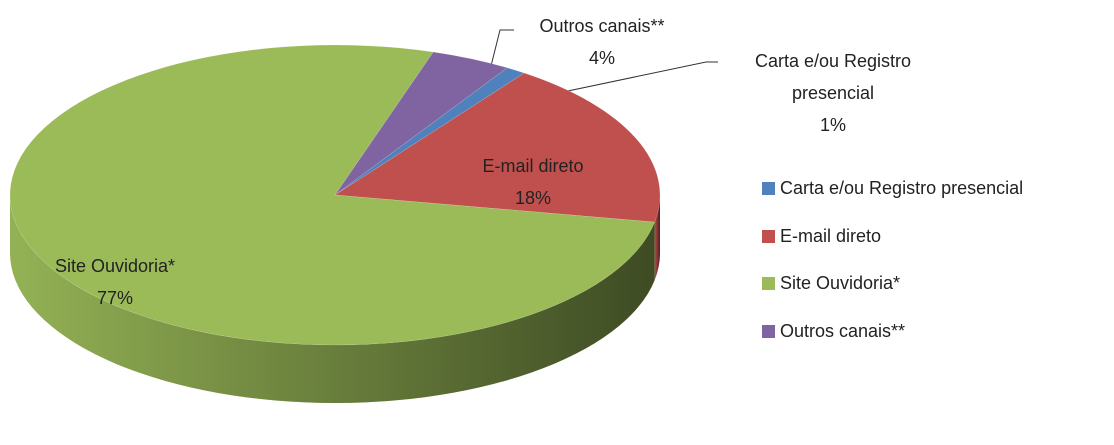 This screenshot has width=1114, height=445. What do you see at coordinates (602, 42) in the screenshot?
I see `data-label: Outros canais** 4%` at bounding box center [602, 42].